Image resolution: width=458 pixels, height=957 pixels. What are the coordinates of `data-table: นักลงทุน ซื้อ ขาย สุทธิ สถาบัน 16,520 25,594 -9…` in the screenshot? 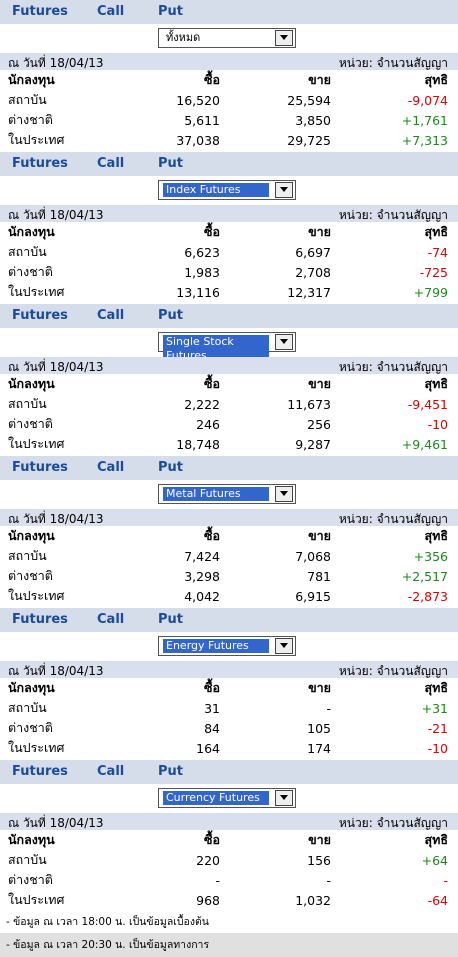 It's located at (229, 110).